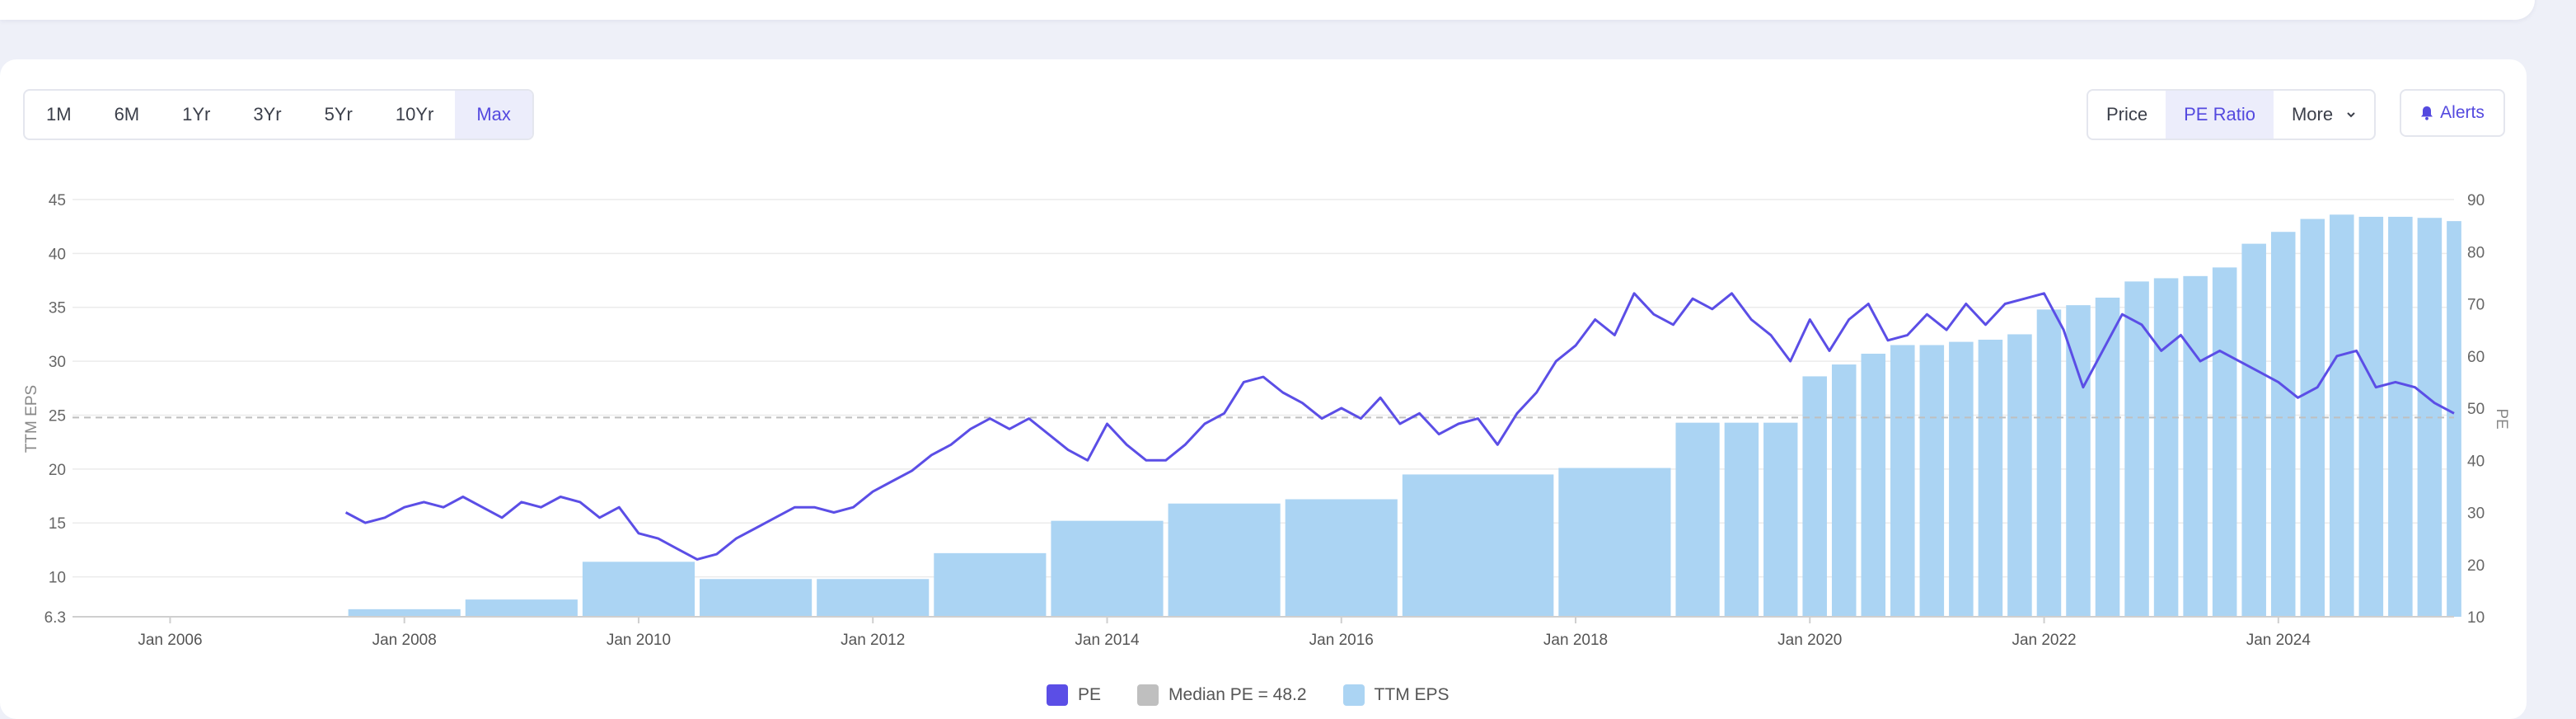  Describe the element at coordinates (2476, 200) in the screenshot. I see `y-right-tick-label: 90` at that location.